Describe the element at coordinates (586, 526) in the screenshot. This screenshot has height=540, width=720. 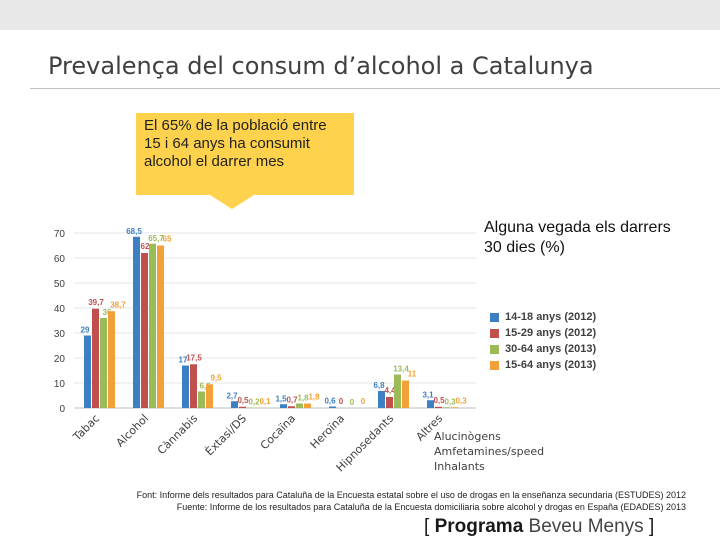
I see `logo-word-beveu-menys: Beveu Menys` at that location.